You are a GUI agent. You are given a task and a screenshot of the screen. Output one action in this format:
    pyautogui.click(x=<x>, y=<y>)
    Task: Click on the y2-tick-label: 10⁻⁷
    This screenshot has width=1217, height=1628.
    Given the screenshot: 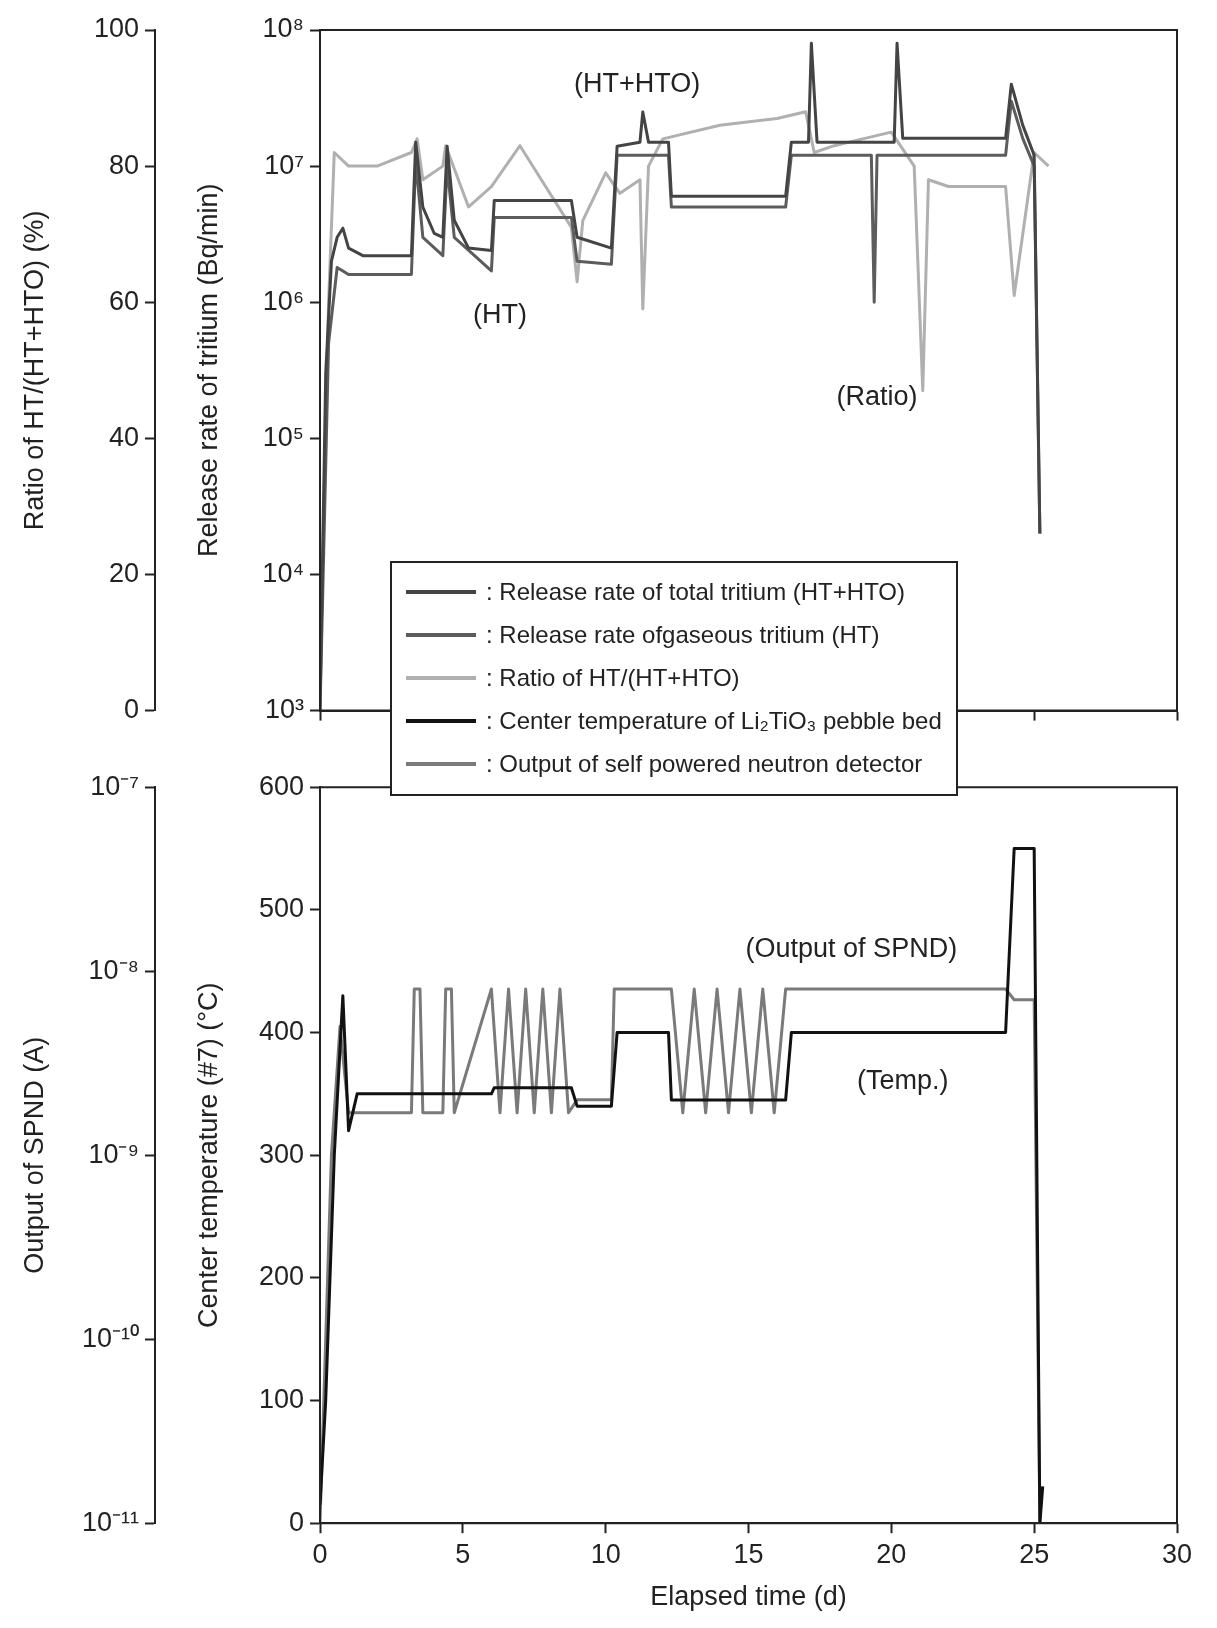 What is the action you would take?
    pyautogui.click(x=114, y=785)
    